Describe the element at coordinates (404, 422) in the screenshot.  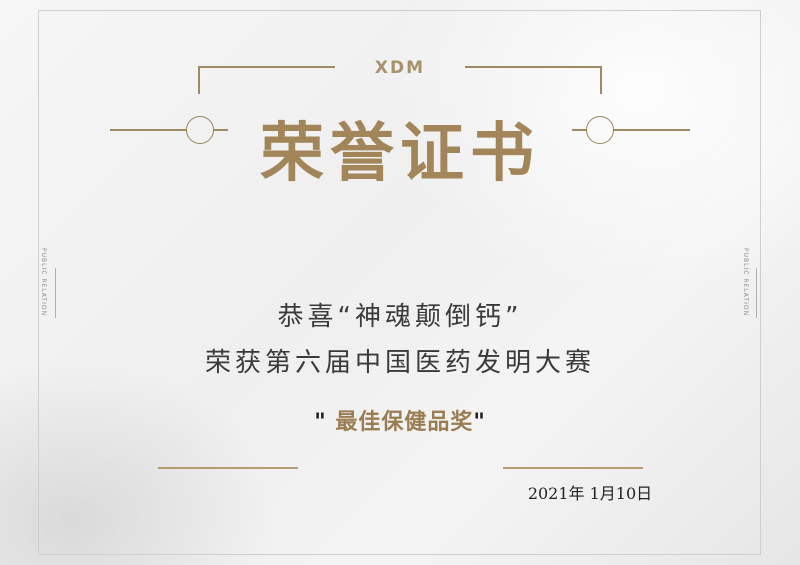
I see `award-title: 最佳保健品奖` at that location.